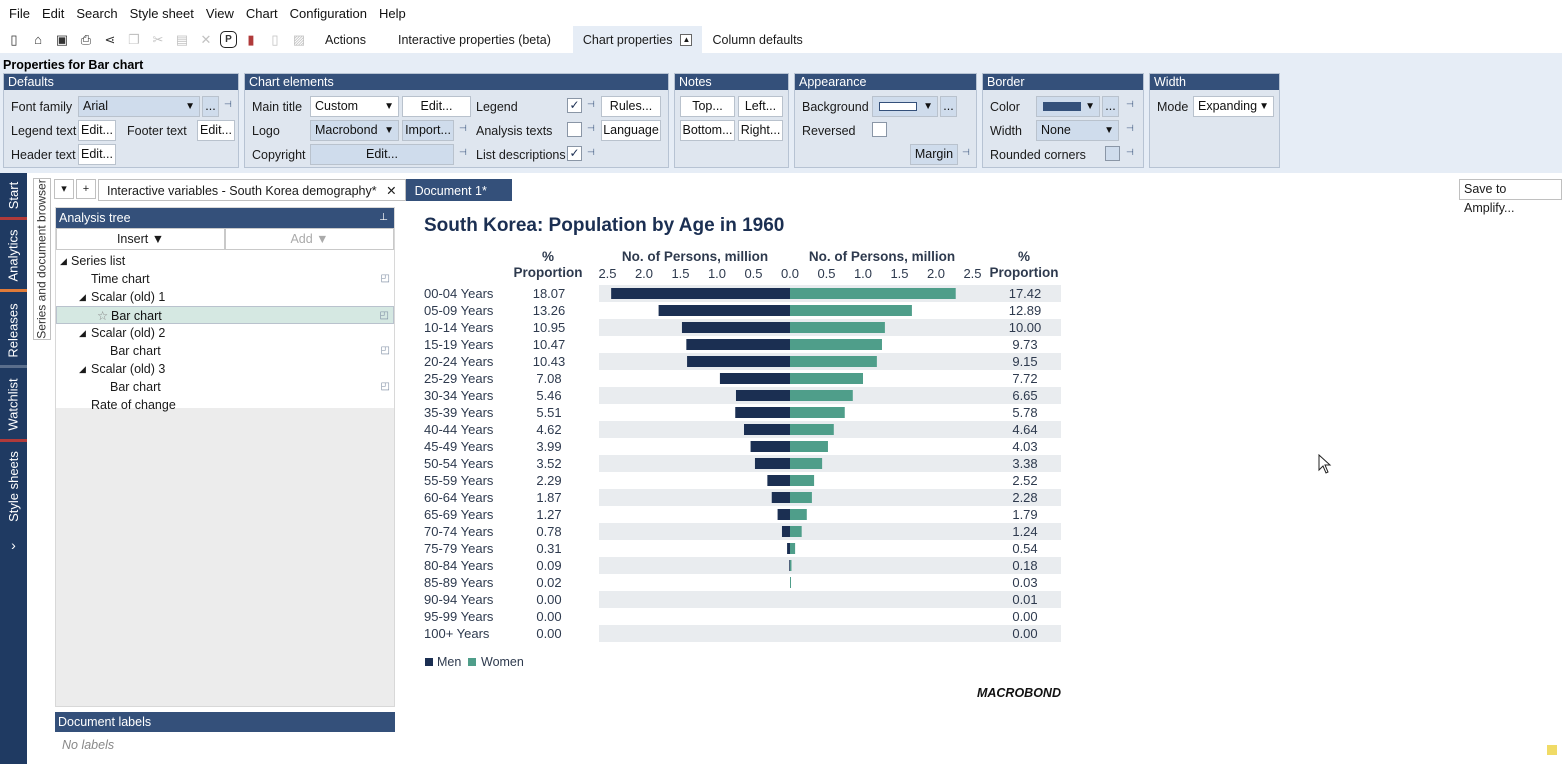 The width and height of the screenshot is (1562, 764). I want to click on print-icon: ⎙, so click(86, 39).